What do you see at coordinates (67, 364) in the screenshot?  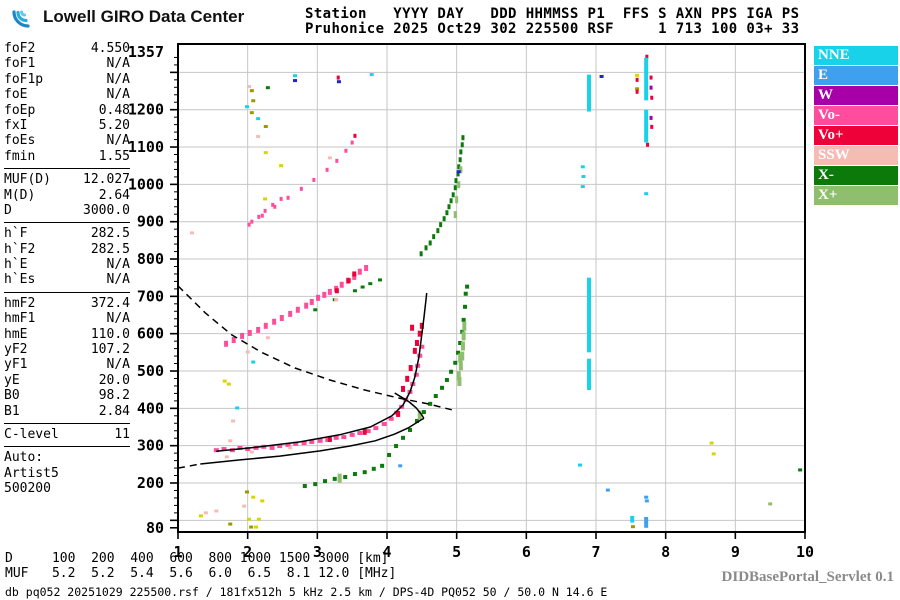 I see `param-row-yf1: yF1 N/A` at bounding box center [67, 364].